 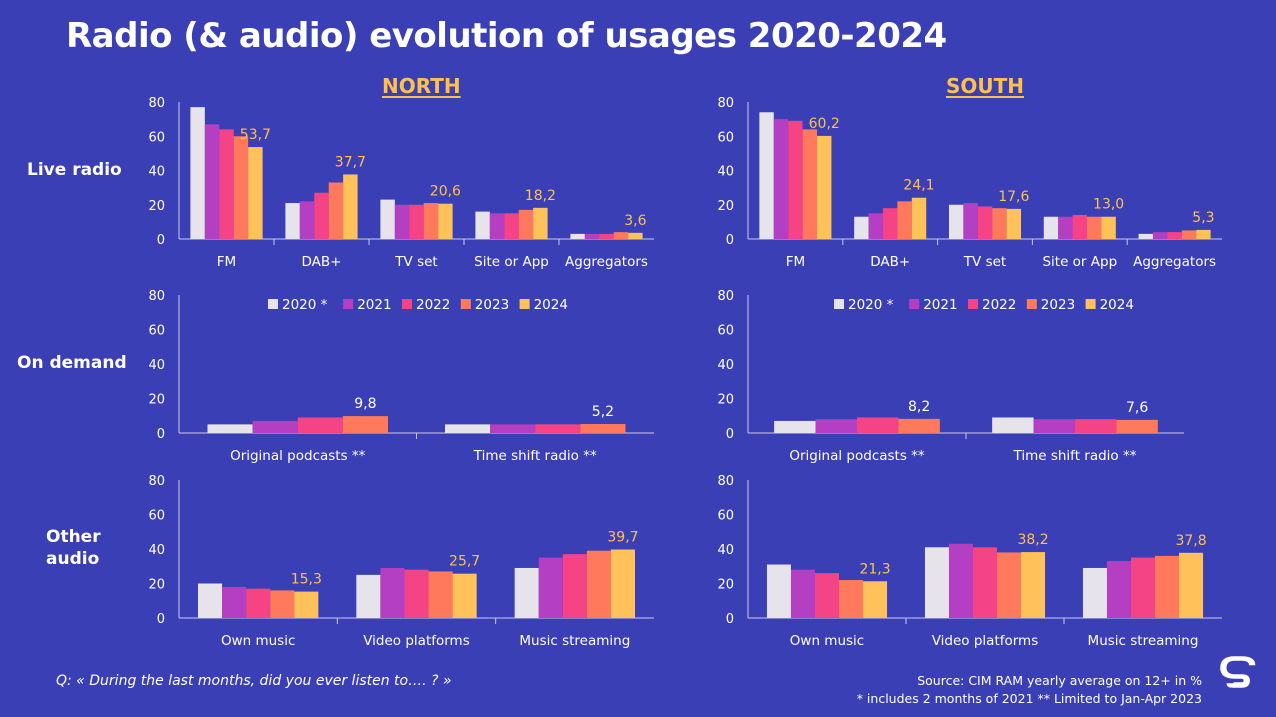 I want to click on south-other-category-label: Video platforms, so click(x=985, y=641).